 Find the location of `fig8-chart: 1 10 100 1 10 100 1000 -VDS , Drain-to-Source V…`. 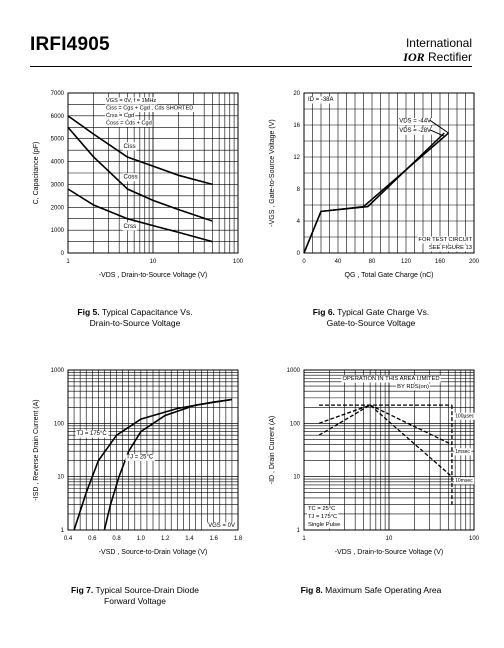

fig8-chart: 1 10 100 1 10 100 1000 -VDS , Drain-to-Source V… is located at coordinates (371, 467).